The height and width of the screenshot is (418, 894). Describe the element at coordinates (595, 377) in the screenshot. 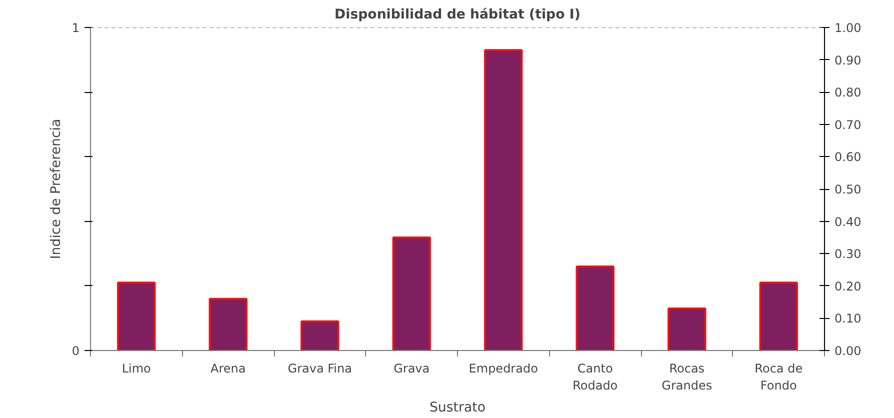

I see `x-tick-label: Canto Rodado` at that location.